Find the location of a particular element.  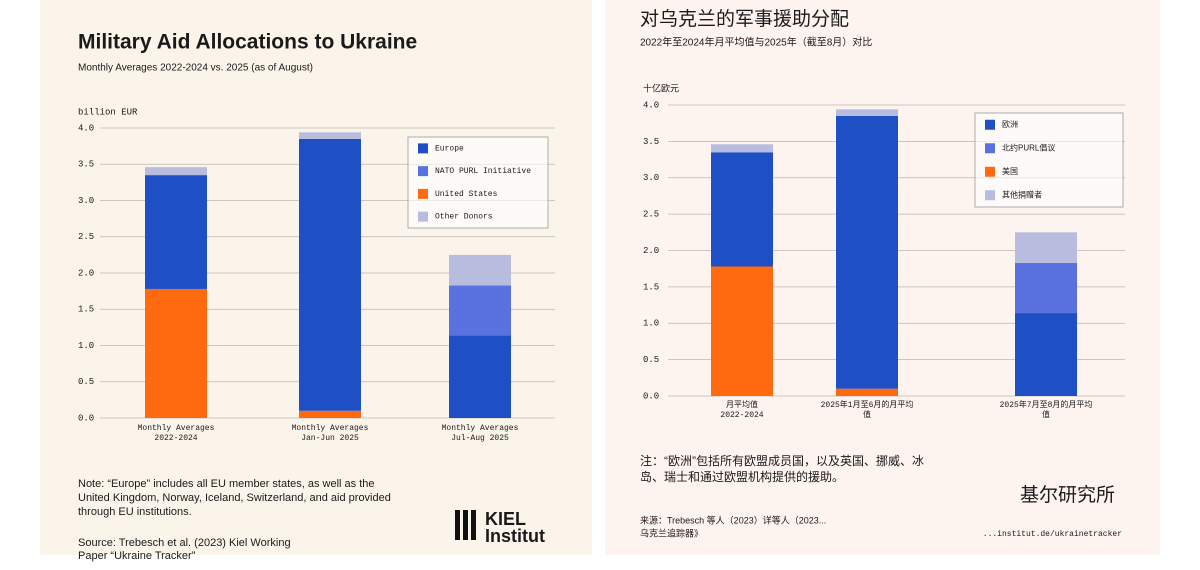

x-tick-label: 月平均值 is located at coordinates (742, 404).